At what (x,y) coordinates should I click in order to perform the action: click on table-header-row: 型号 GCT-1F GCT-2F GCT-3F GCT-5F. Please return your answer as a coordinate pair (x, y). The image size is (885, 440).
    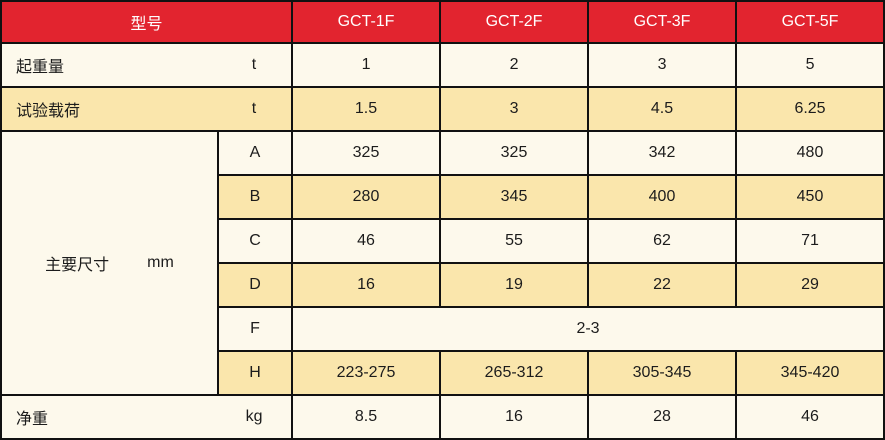
    Looking at the image, I should click on (442, 22).